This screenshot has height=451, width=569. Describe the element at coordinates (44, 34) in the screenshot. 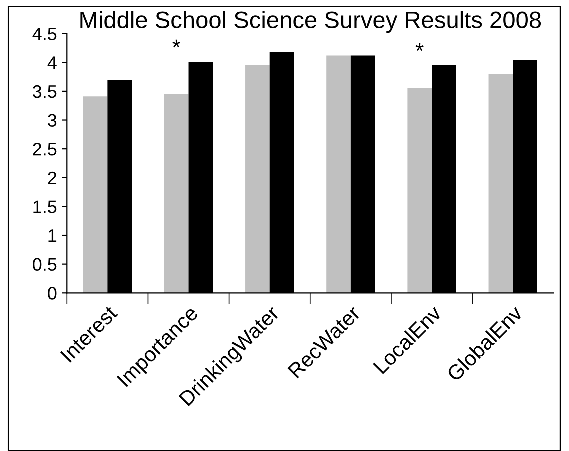

I see `y-tick-label: 4.5` at that location.